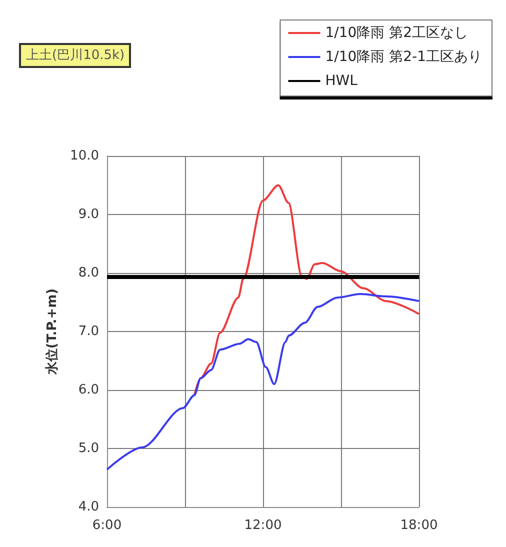 The width and height of the screenshot is (506, 547). What do you see at coordinates (88, 214) in the screenshot?
I see `y-tick-label: 9.0` at bounding box center [88, 214].